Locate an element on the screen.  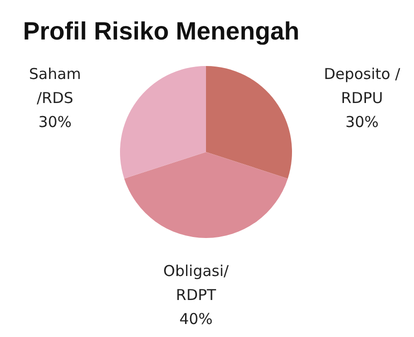
chart-title: Profil Risiko Menengah is located at coordinates (161, 32).